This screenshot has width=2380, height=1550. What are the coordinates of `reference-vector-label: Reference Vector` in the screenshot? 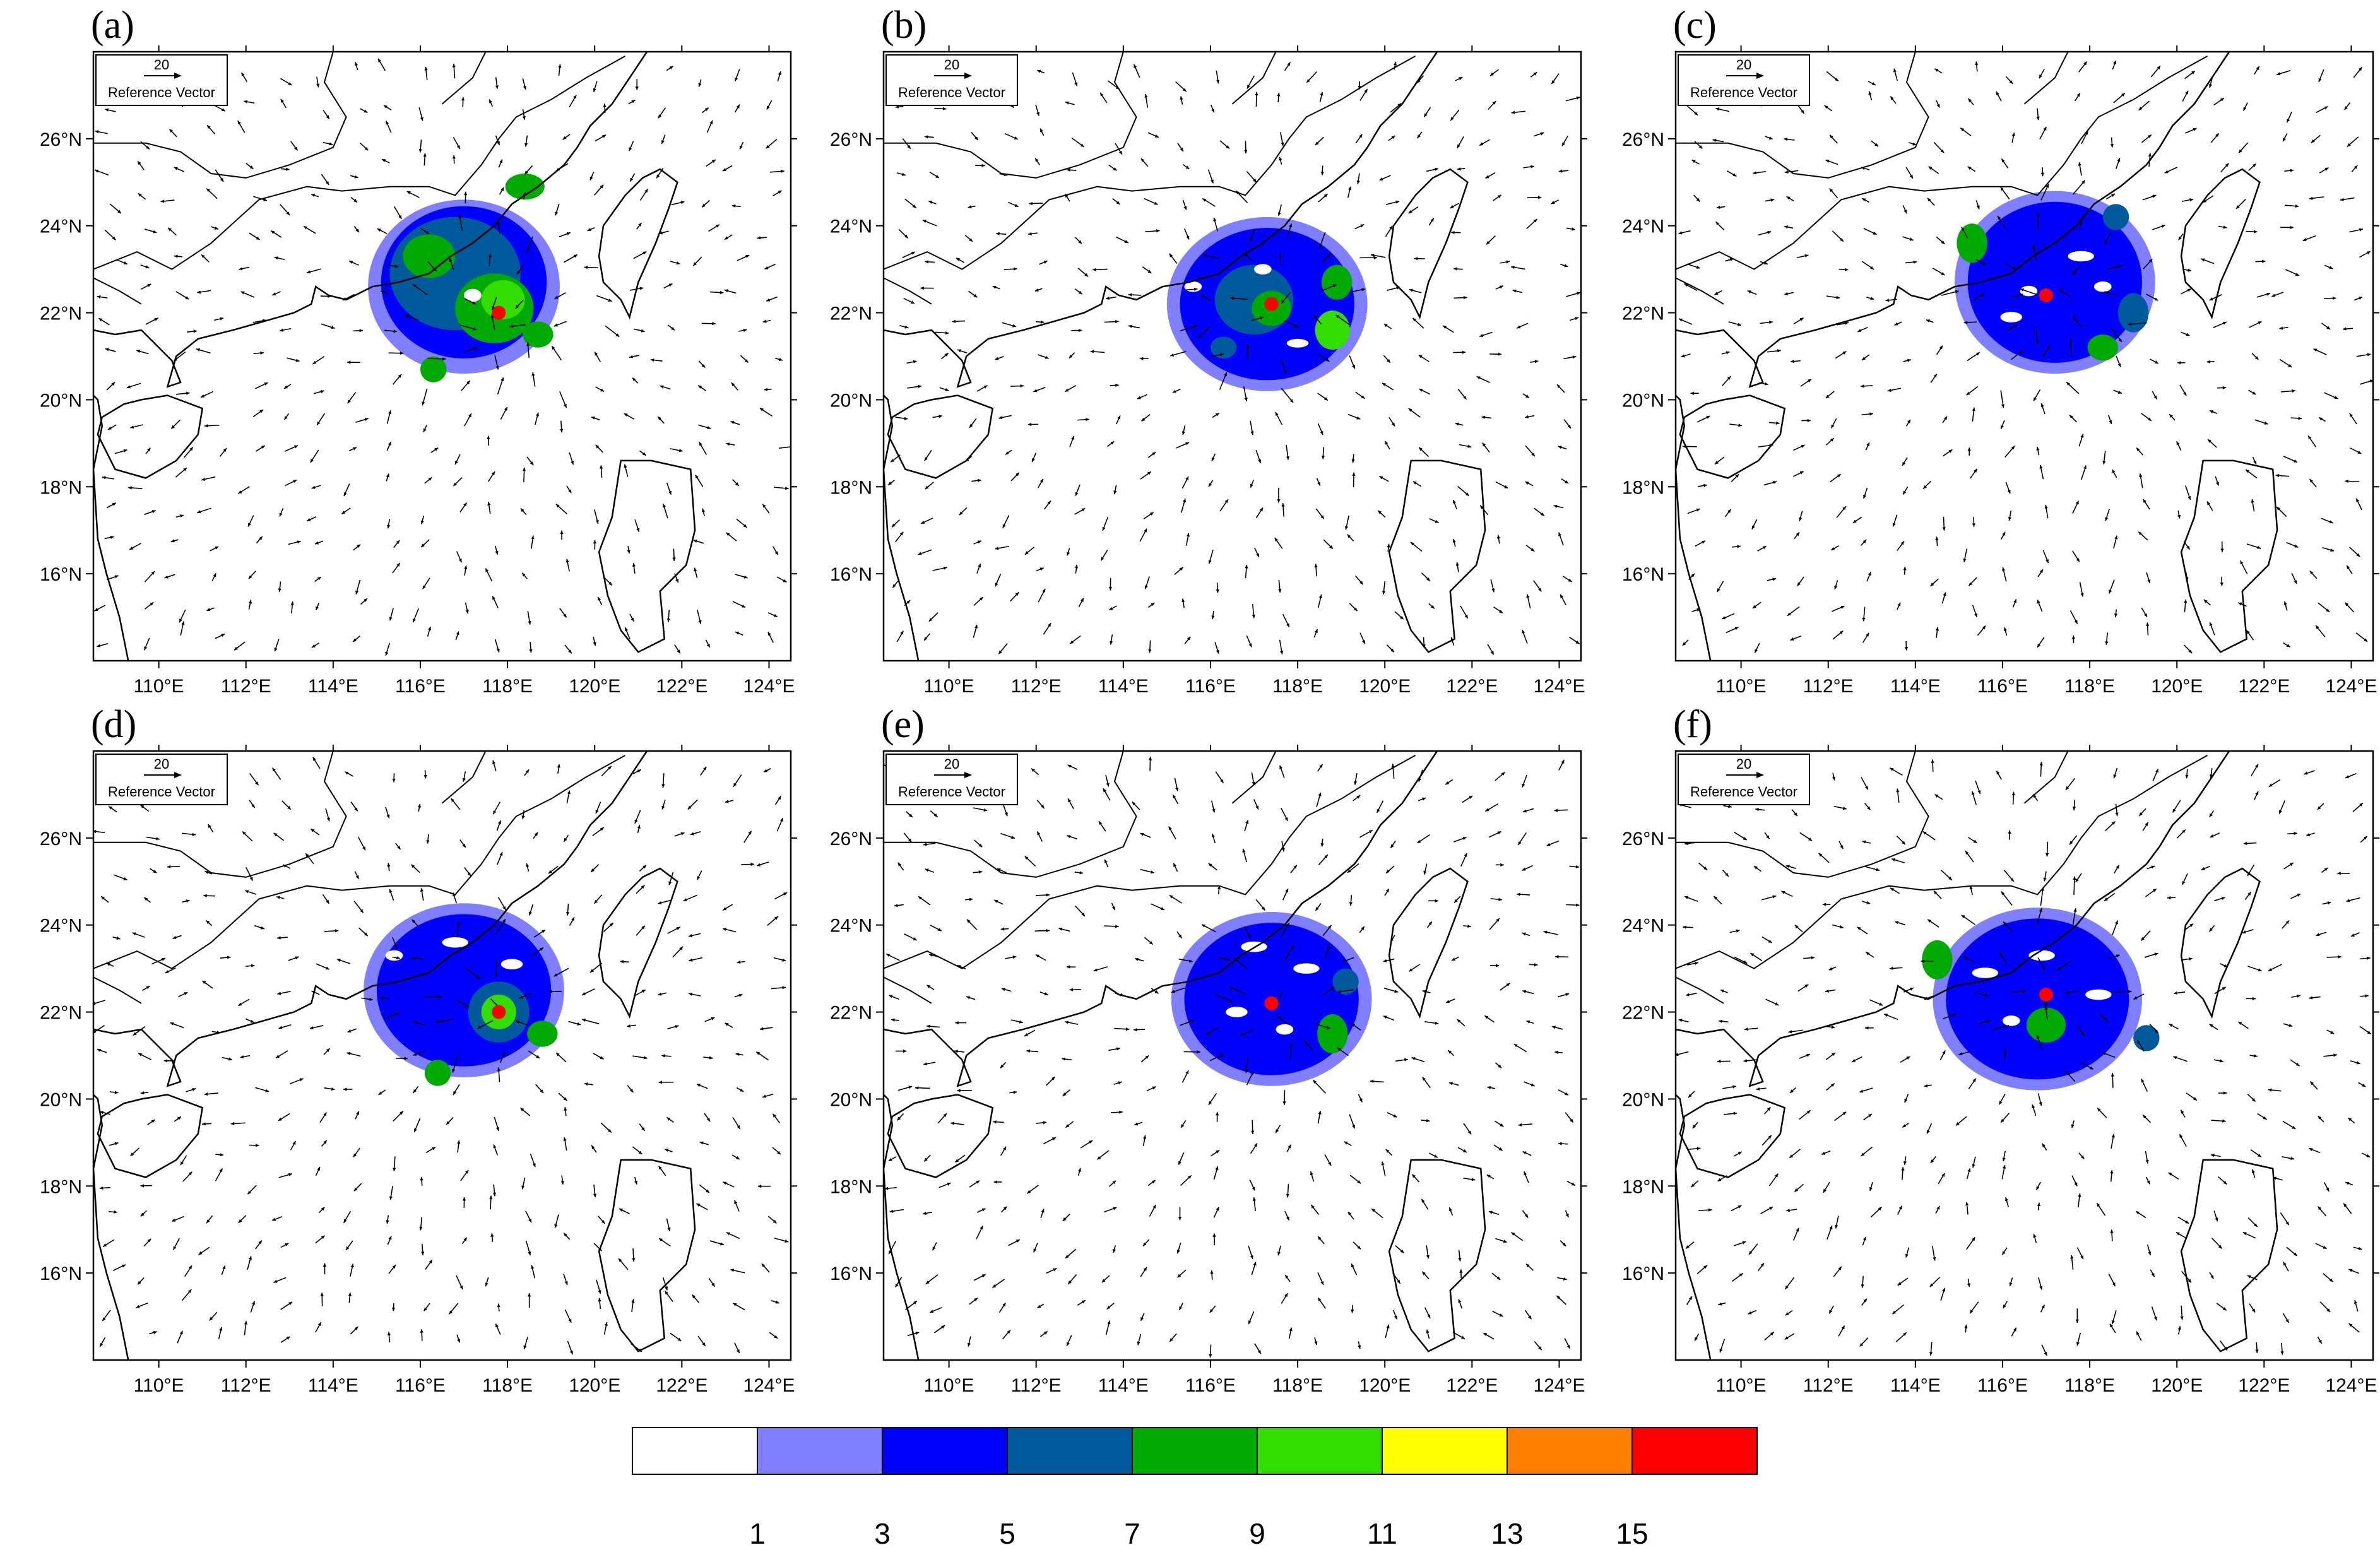 It's located at (951, 792).